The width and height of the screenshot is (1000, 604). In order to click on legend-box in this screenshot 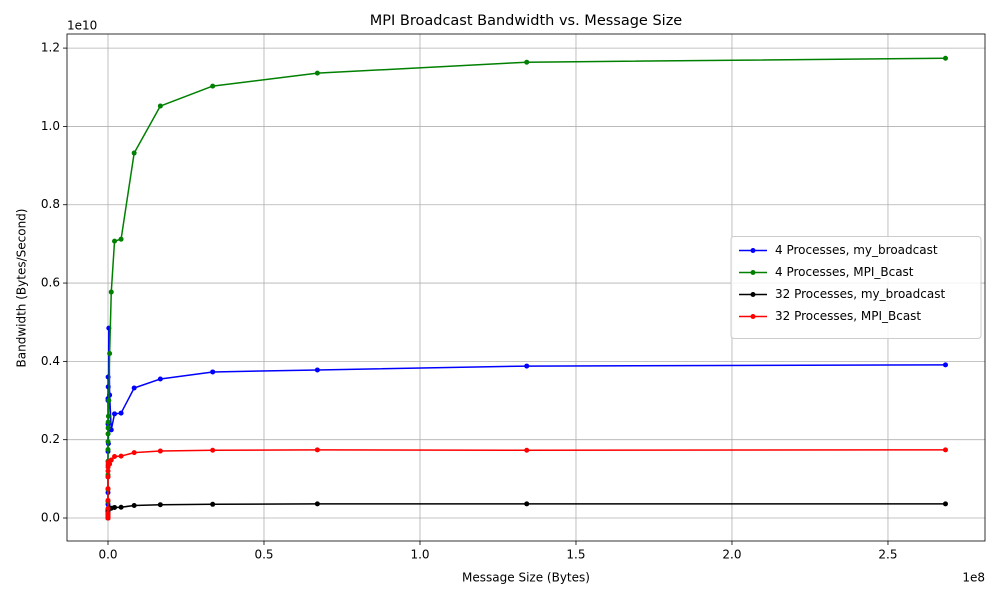, I will do `click(856, 287)`.